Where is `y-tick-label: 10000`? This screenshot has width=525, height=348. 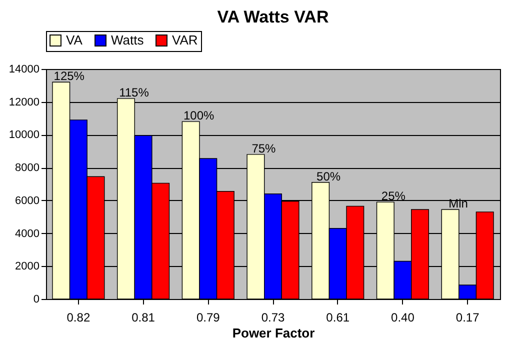 y-tick-label: 10000 is located at coordinates (24, 135).